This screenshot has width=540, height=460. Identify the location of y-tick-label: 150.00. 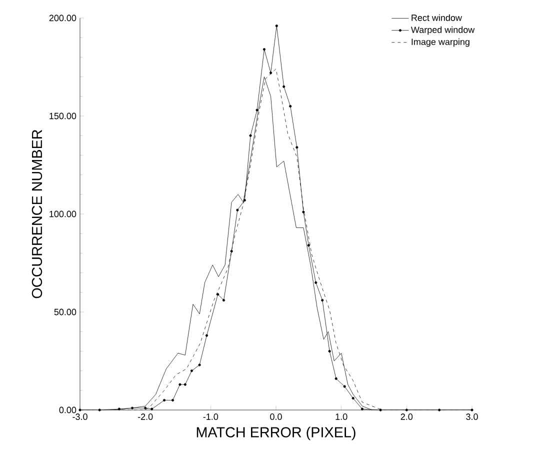
(63, 116).